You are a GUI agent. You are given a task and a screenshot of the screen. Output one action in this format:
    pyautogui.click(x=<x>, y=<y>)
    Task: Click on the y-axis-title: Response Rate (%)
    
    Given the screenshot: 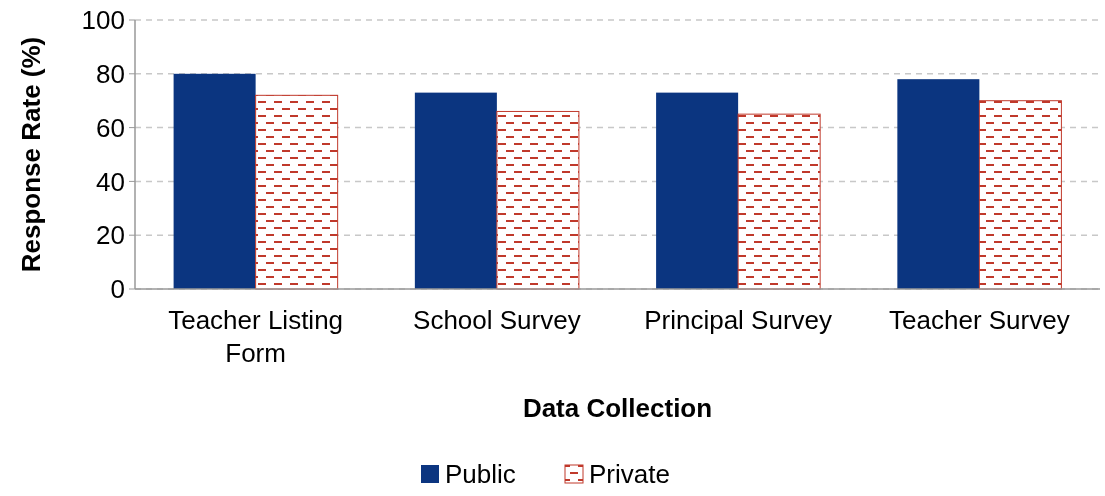 What is the action you would take?
    pyautogui.click(x=31, y=154)
    